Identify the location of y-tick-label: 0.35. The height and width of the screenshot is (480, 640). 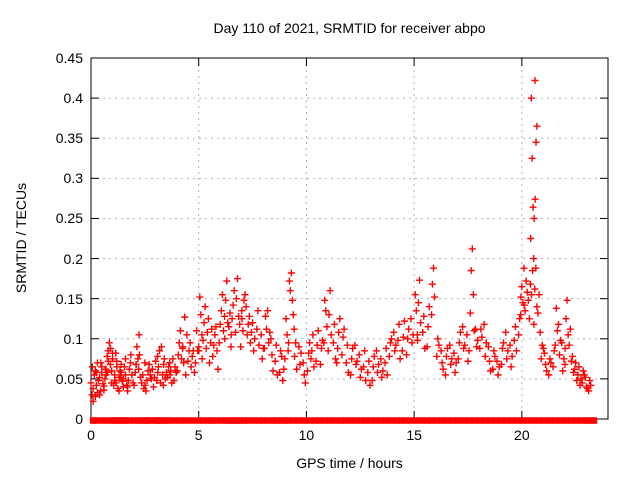
(69, 138).